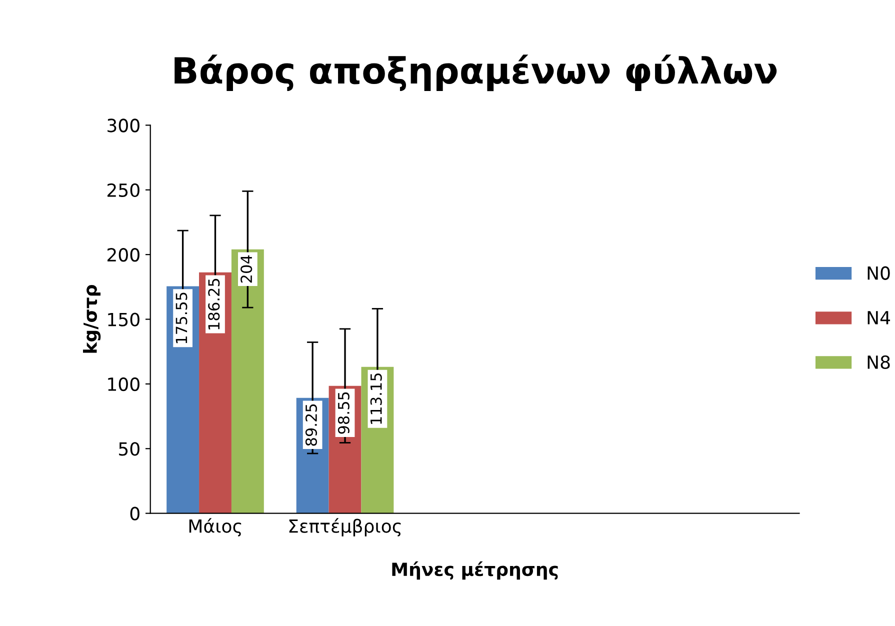 This screenshot has height=626, width=895. What do you see at coordinates (124, 125) in the screenshot?
I see `y-tick-label: 300` at bounding box center [124, 125].